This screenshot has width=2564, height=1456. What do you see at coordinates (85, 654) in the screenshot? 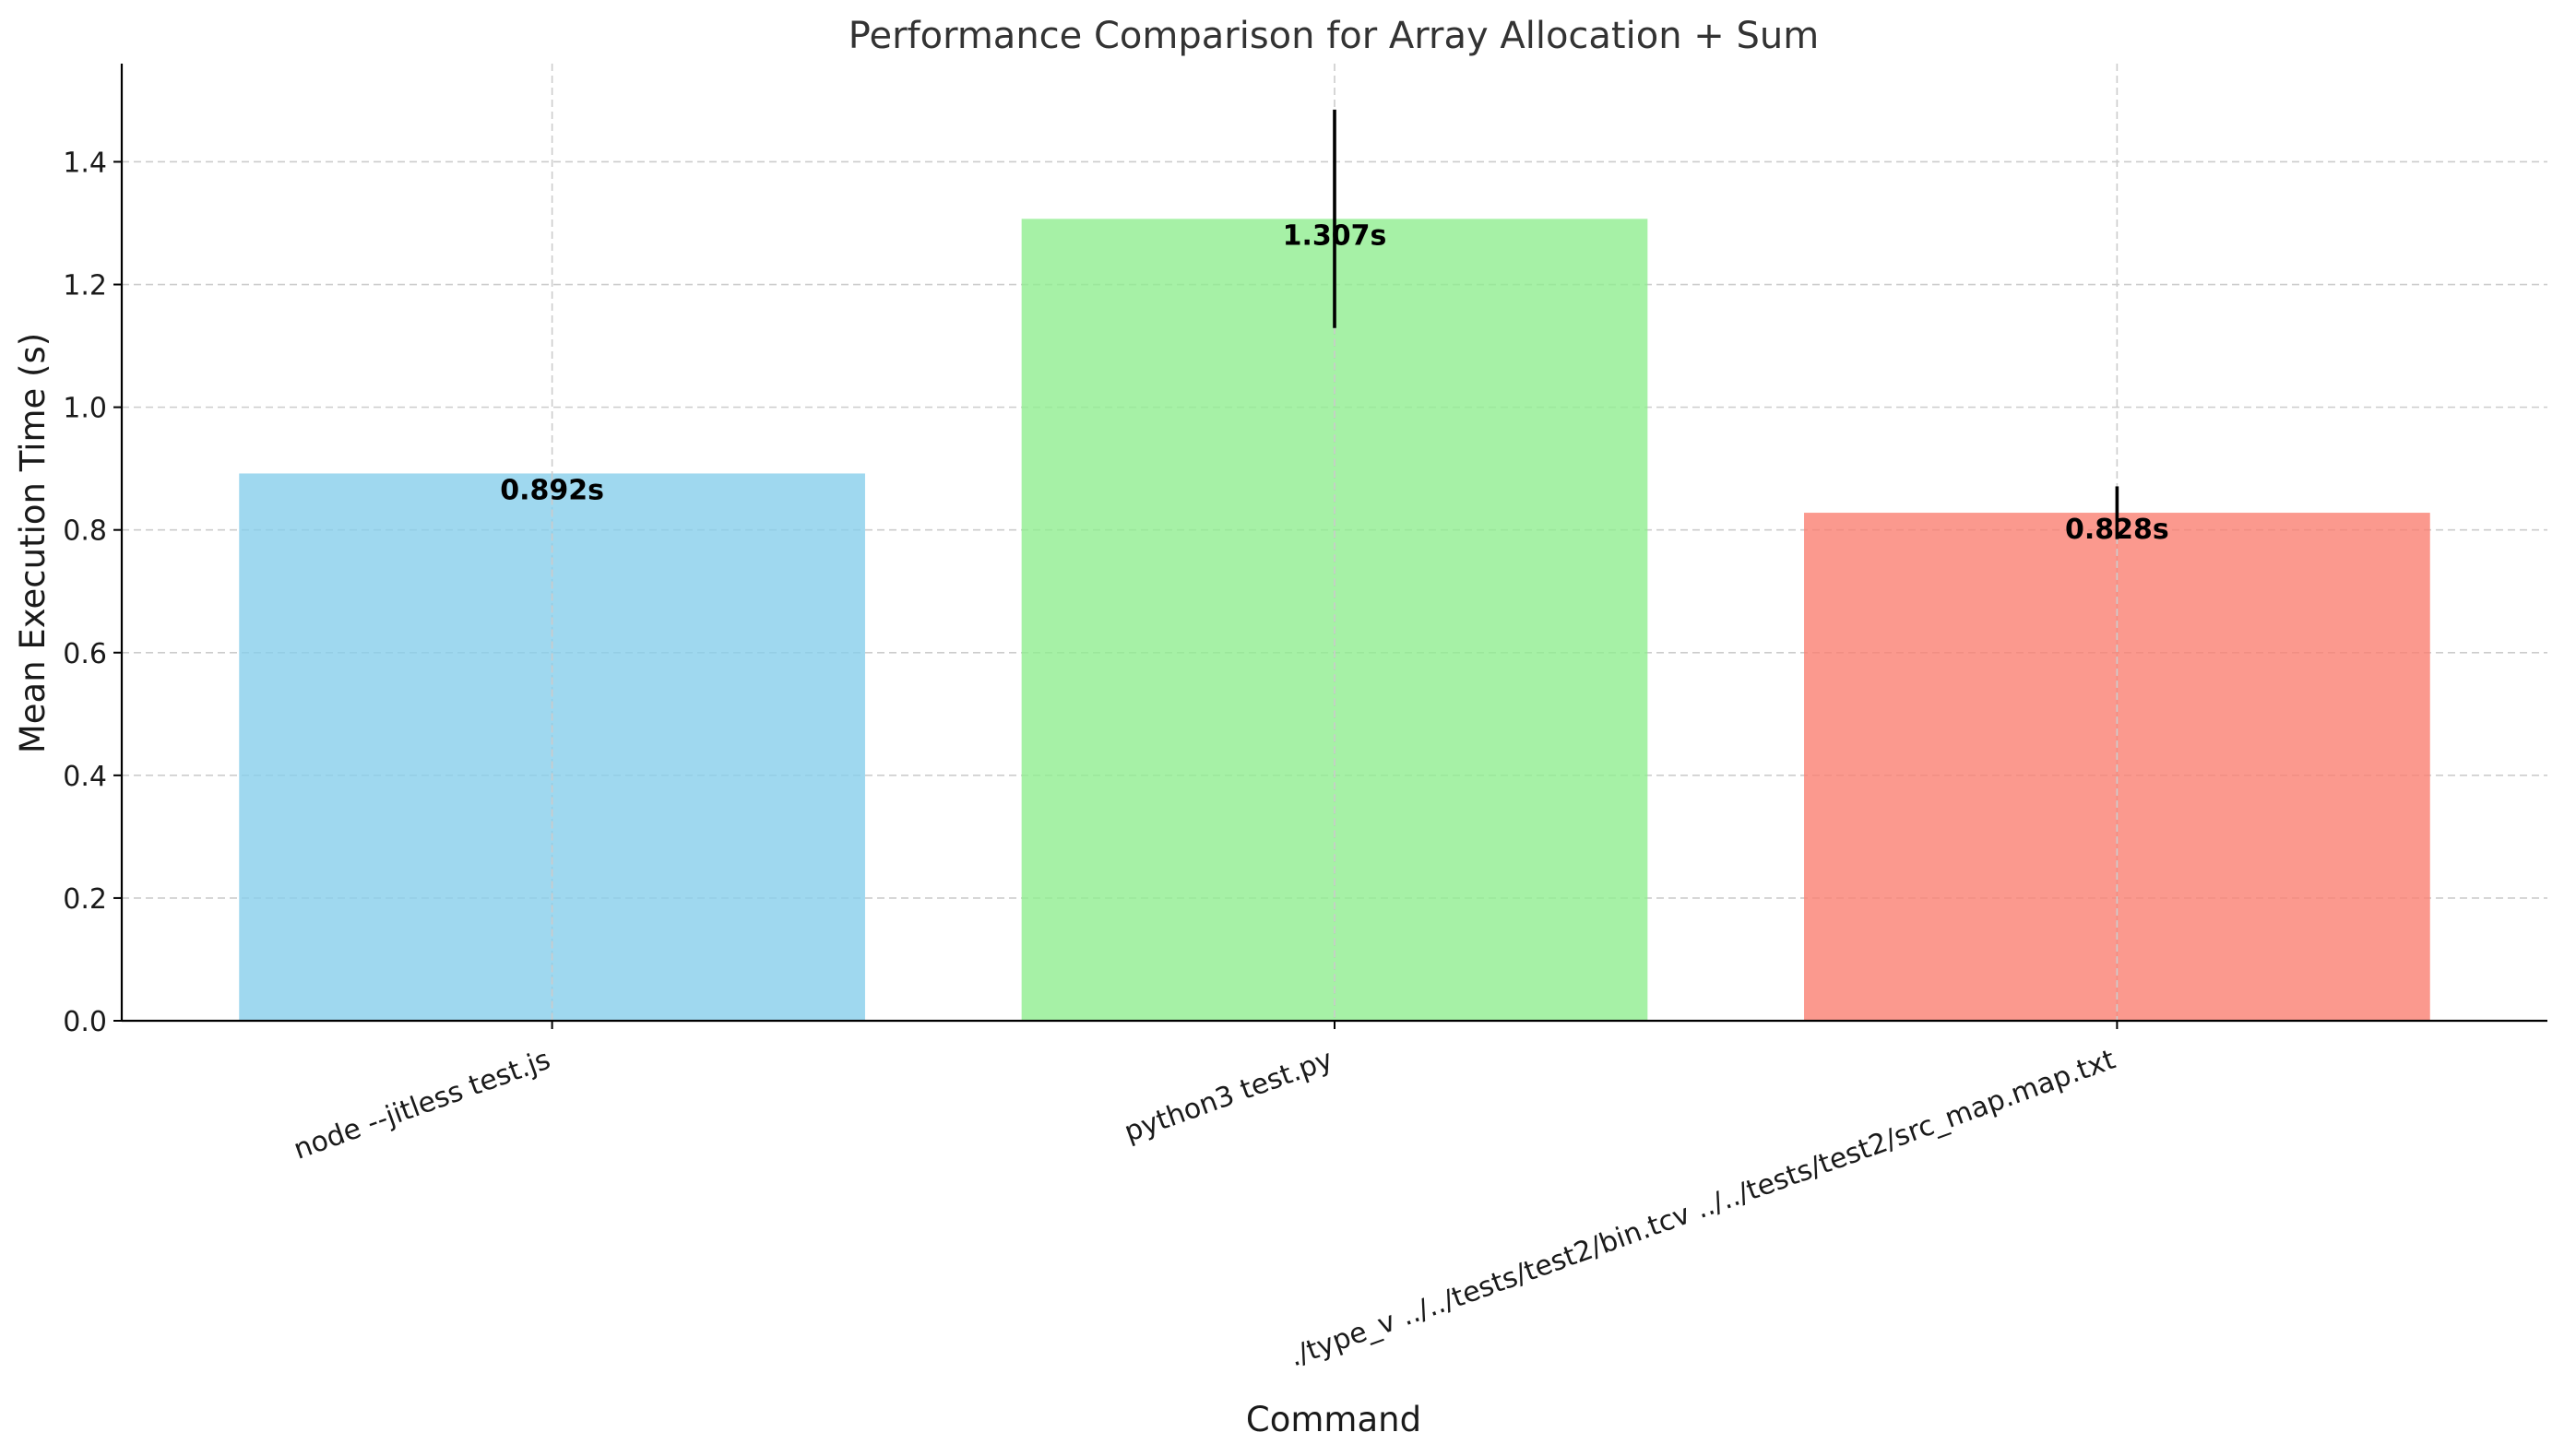
I see `y-tick-label: 0.6` at bounding box center [85, 654].